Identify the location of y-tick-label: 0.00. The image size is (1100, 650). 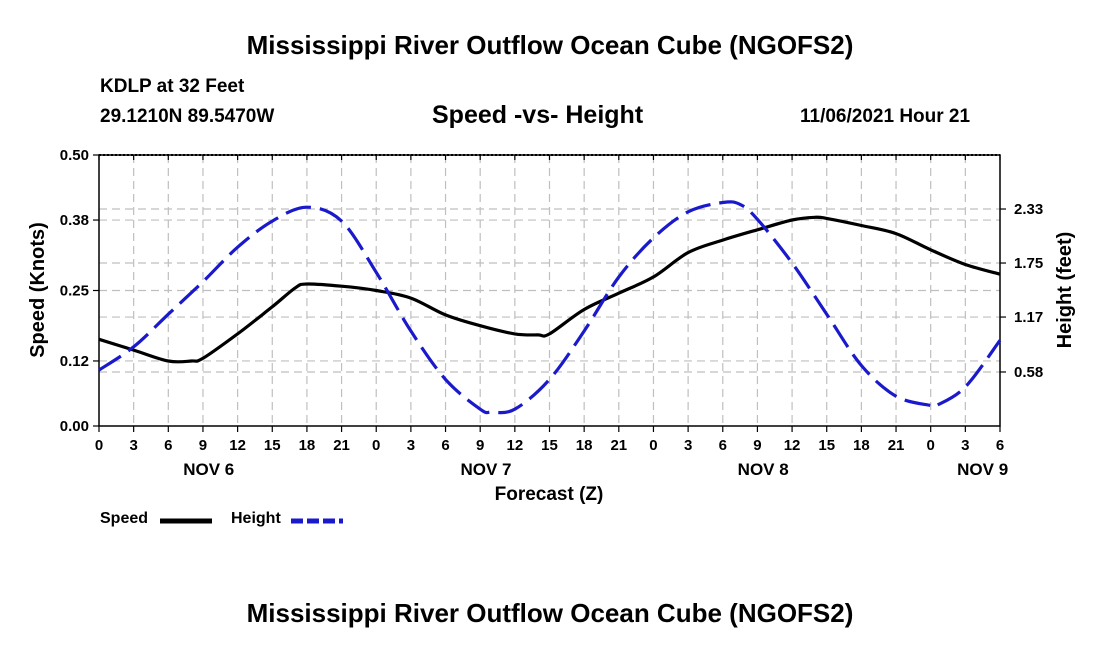
(74, 426).